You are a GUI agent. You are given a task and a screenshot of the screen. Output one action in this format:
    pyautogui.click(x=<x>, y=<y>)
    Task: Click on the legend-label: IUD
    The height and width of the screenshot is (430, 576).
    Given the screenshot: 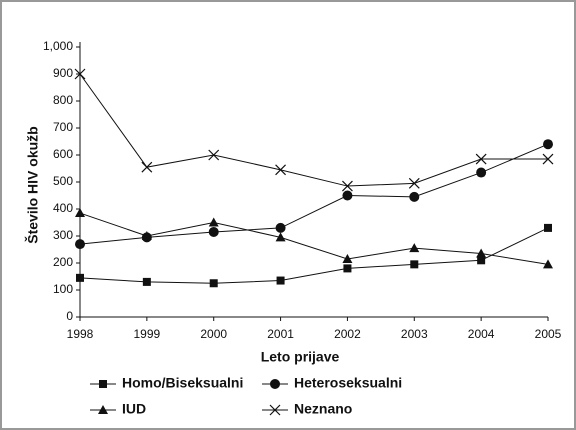 What is the action you would take?
    pyautogui.click(x=134, y=409)
    